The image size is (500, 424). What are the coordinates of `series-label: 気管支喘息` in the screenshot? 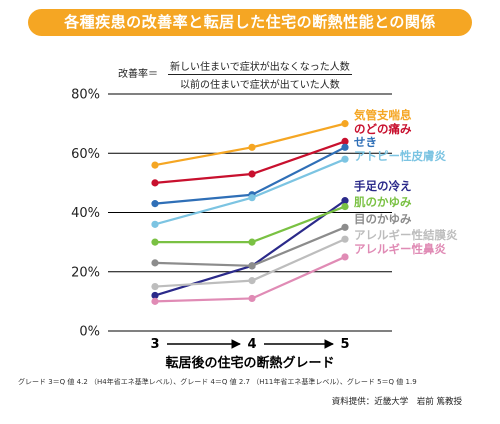 It's located at (383, 115).